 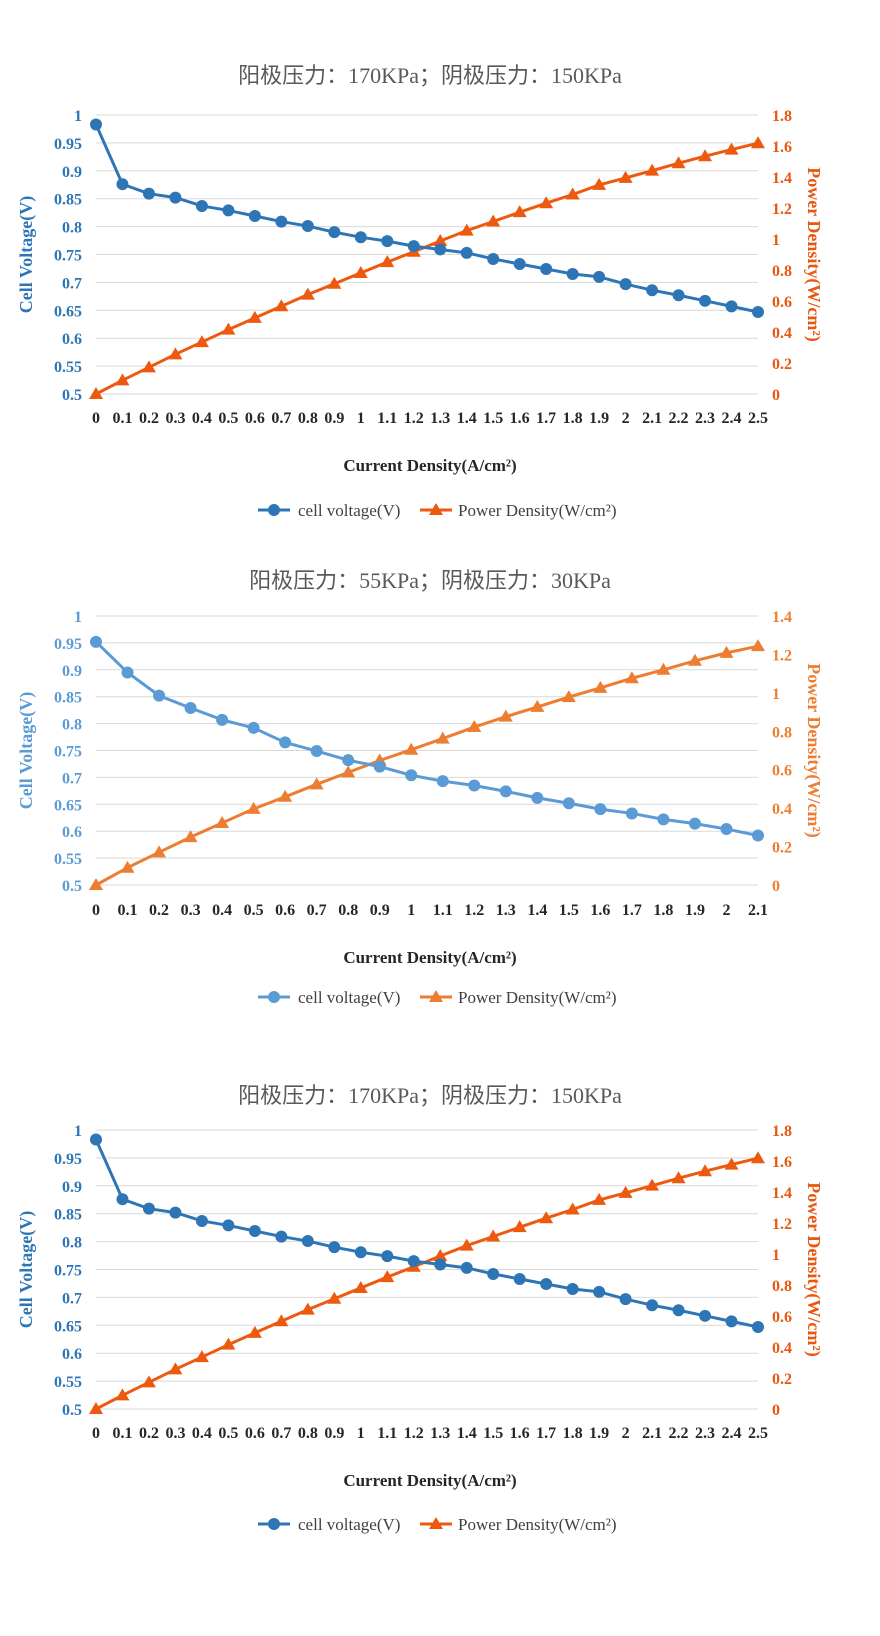 I want to click on legend-power-marker, so click(x=436, y=996).